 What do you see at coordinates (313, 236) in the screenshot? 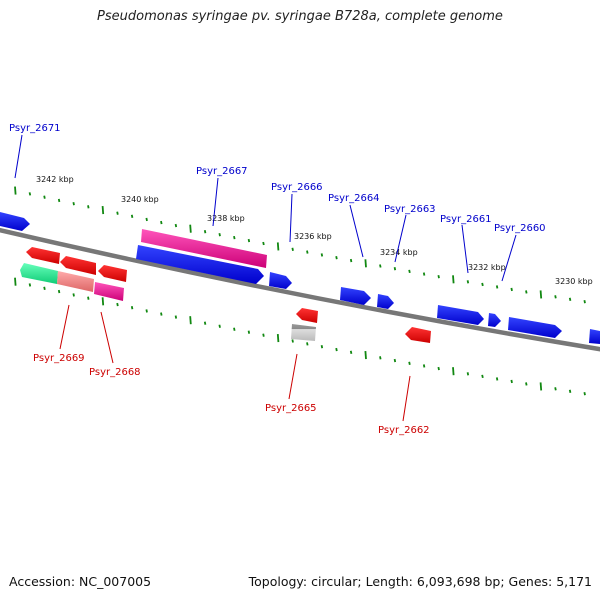
I see `scale-label: 3236 kbp` at bounding box center [313, 236].